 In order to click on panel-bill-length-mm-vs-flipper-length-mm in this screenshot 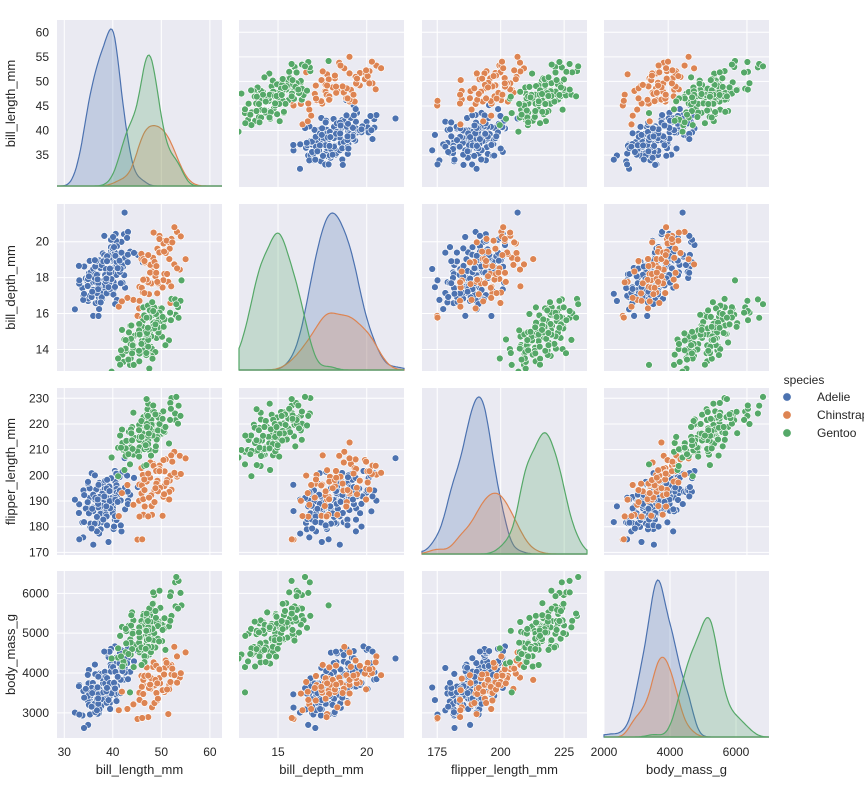, I will do `click(504, 103)`.